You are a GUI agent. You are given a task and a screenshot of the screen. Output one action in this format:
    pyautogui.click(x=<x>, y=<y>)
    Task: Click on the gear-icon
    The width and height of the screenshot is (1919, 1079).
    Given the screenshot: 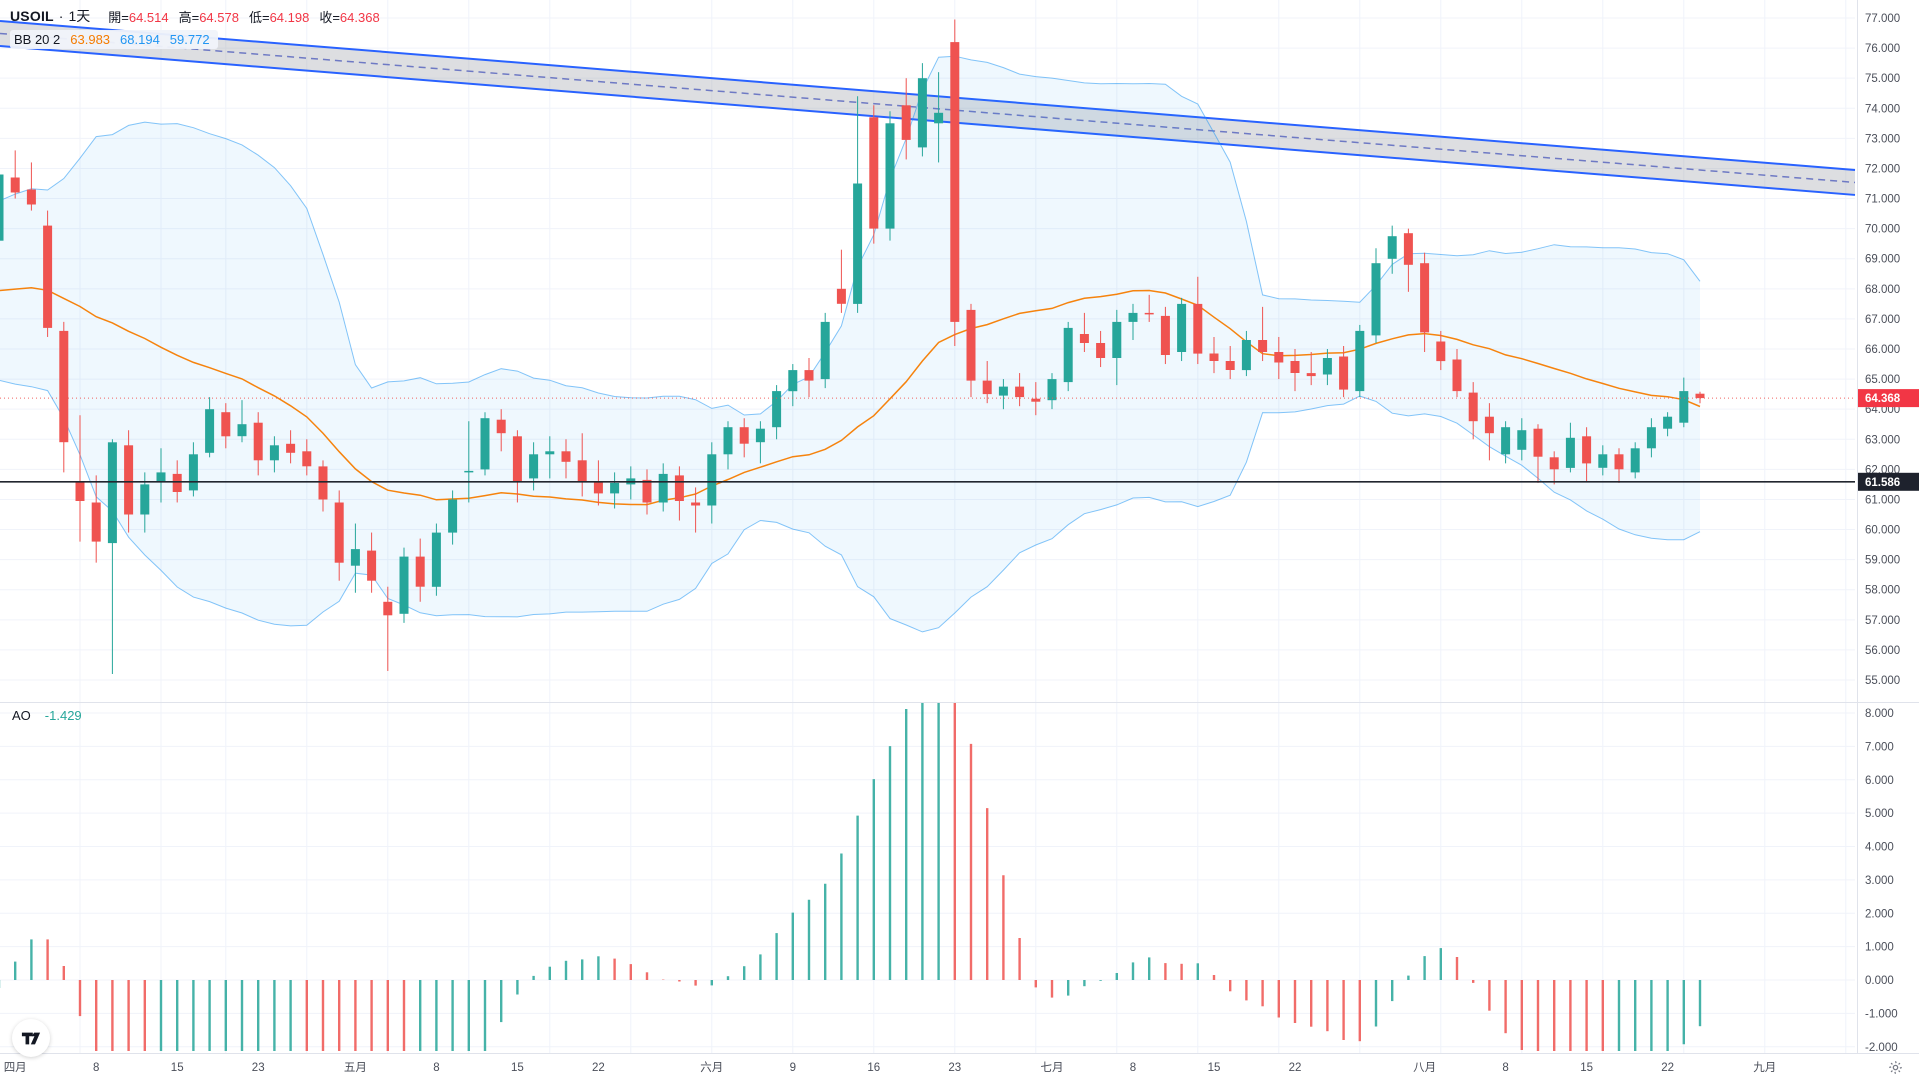 What is the action you would take?
    pyautogui.click(x=1895, y=1067)
    